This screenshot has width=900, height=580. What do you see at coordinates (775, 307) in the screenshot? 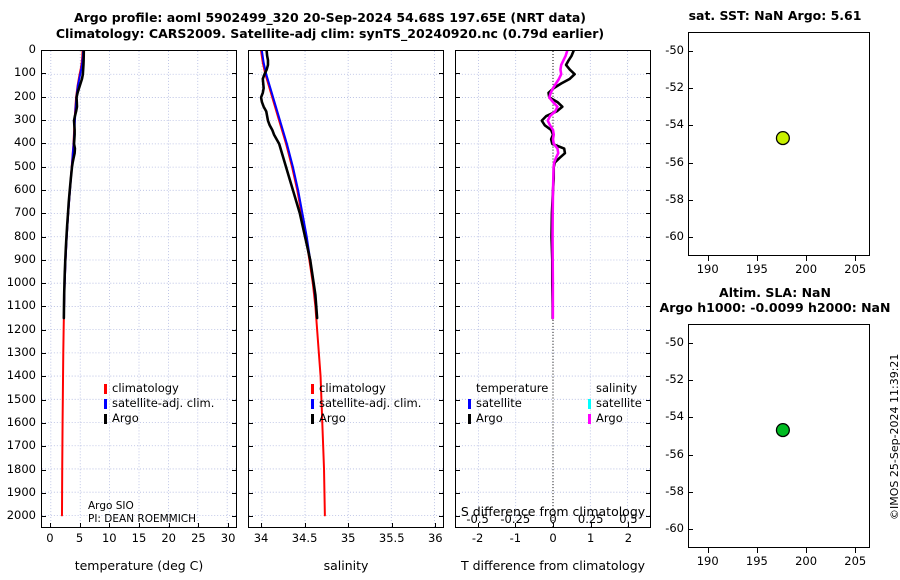
I see `sla-title-line-2: Argo h1000: -0.0099 h2000: NaN` at bounding box center [775, 307].